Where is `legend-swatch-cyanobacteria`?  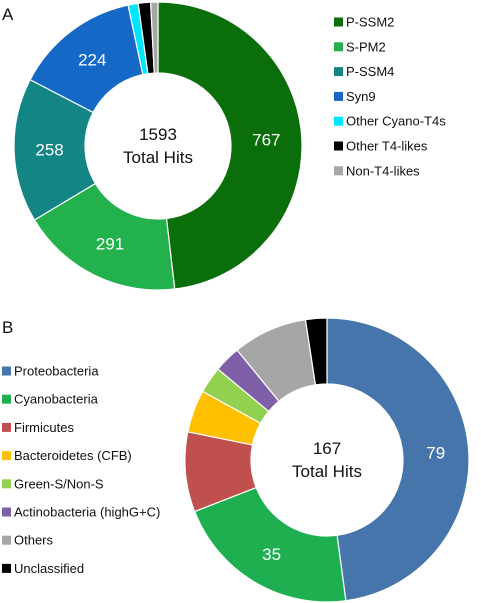
legend-swatch-cyanobacteria is located at coordinates (6, 399).